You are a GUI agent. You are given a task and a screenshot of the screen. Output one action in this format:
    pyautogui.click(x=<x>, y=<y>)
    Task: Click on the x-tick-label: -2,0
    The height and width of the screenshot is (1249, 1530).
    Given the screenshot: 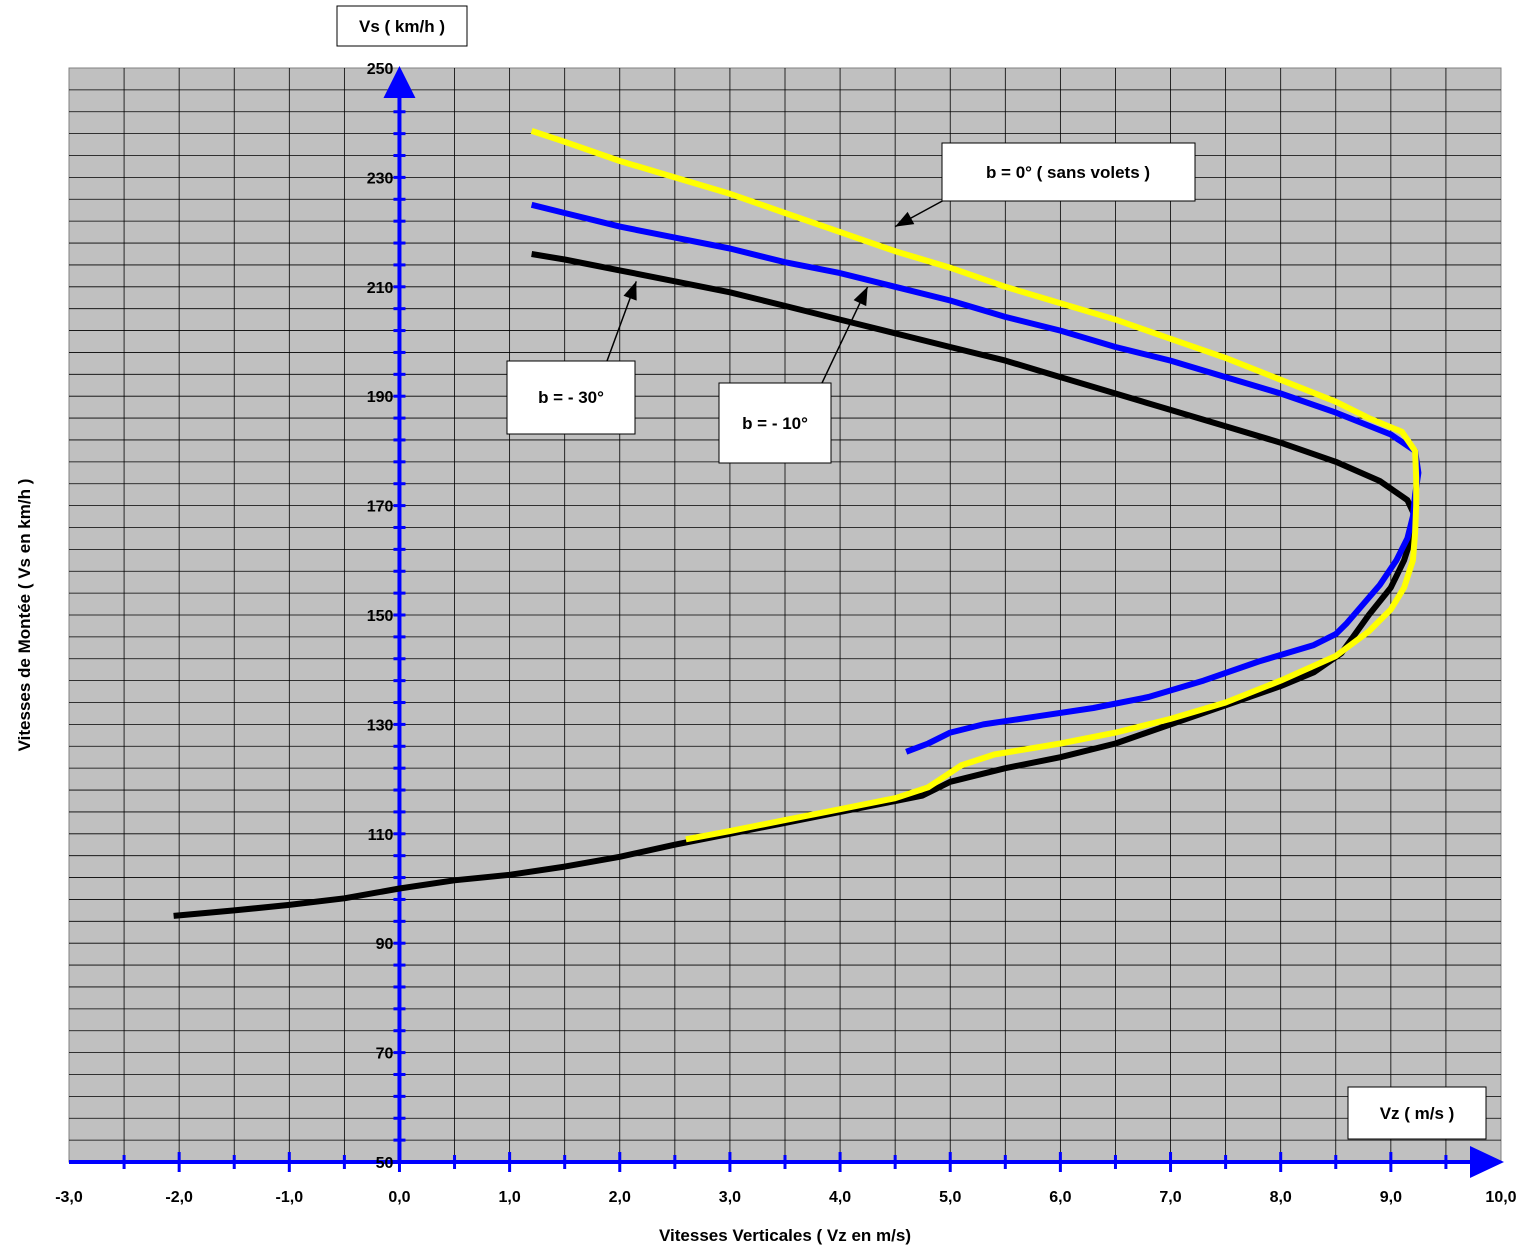 What is the action you would take?
    pyautogui.click(x=179, y=1197)
    